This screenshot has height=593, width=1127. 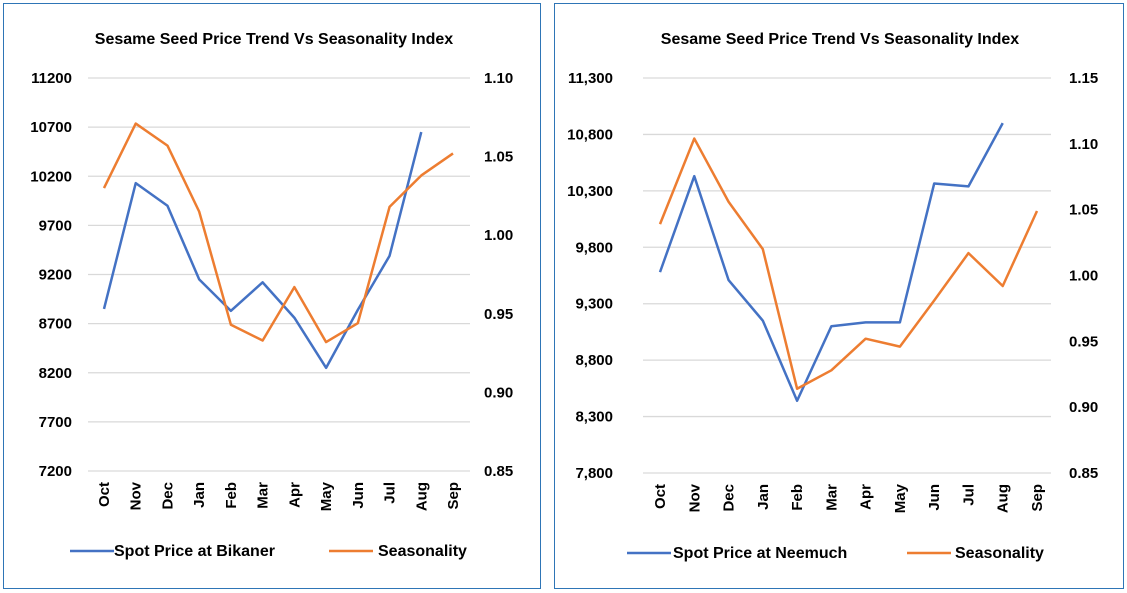 What do you see at coordinates (51, 127) in the screenshot?
I see `y-left-tick-label: 10700` at bounding box center [51, 127].